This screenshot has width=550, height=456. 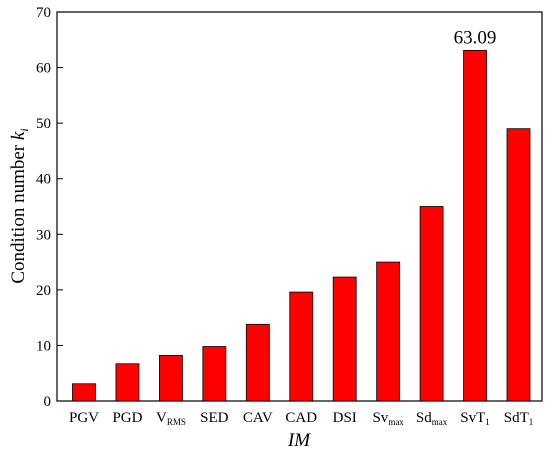 I want to click on y-tick-label: 50, so click(x=43, y=124).